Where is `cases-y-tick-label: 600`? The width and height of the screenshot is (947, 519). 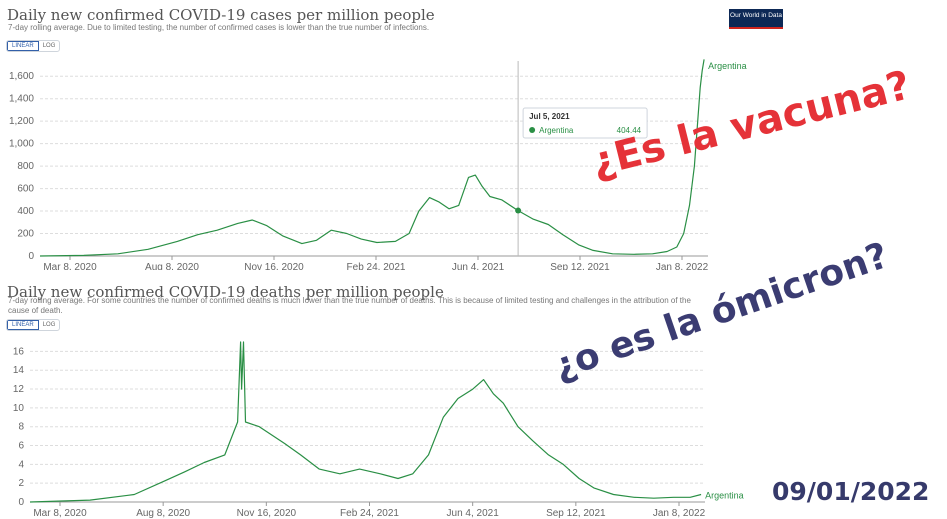 cases-y-tick-label: 600 is located at coordinates (25, 189).